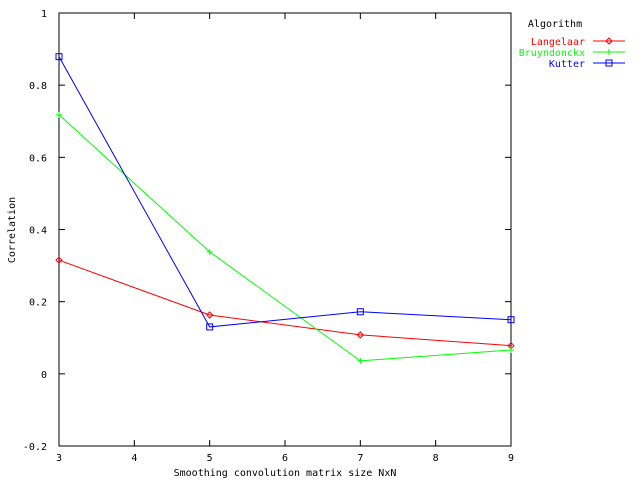 The image size is (640, 480). What do you see at coordinates (134, 458) in the screenshot?
I see `x-tick-label: 4` at bounding box center [134, 458].